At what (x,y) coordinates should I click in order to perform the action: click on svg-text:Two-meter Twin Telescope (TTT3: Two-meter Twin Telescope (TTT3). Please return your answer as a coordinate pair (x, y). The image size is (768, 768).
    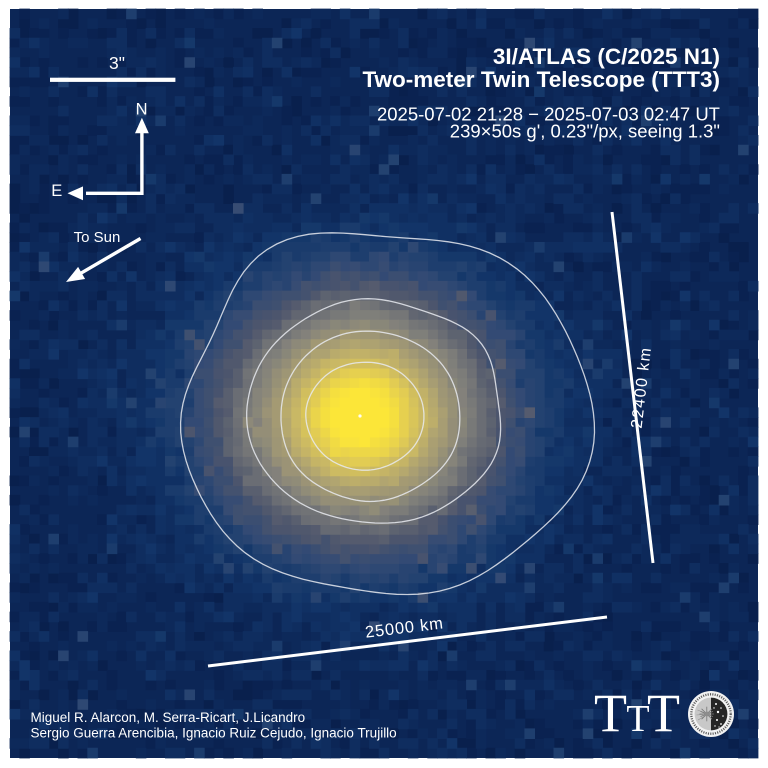
    Looking at the image, I should click on (541, 79).